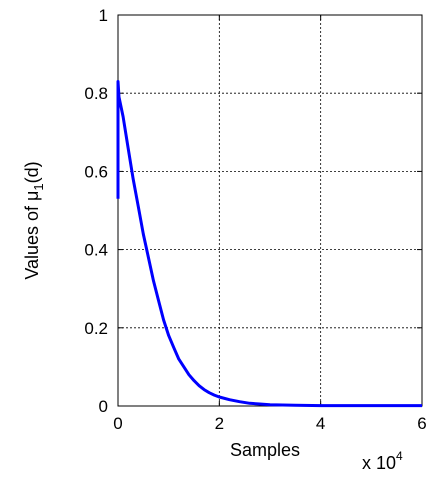 This screenshot has height=480, width=435. Describe the element at coordinates (32, 172) in the screenshot. I see `y-axis-title-suffix: (d)` at that location.